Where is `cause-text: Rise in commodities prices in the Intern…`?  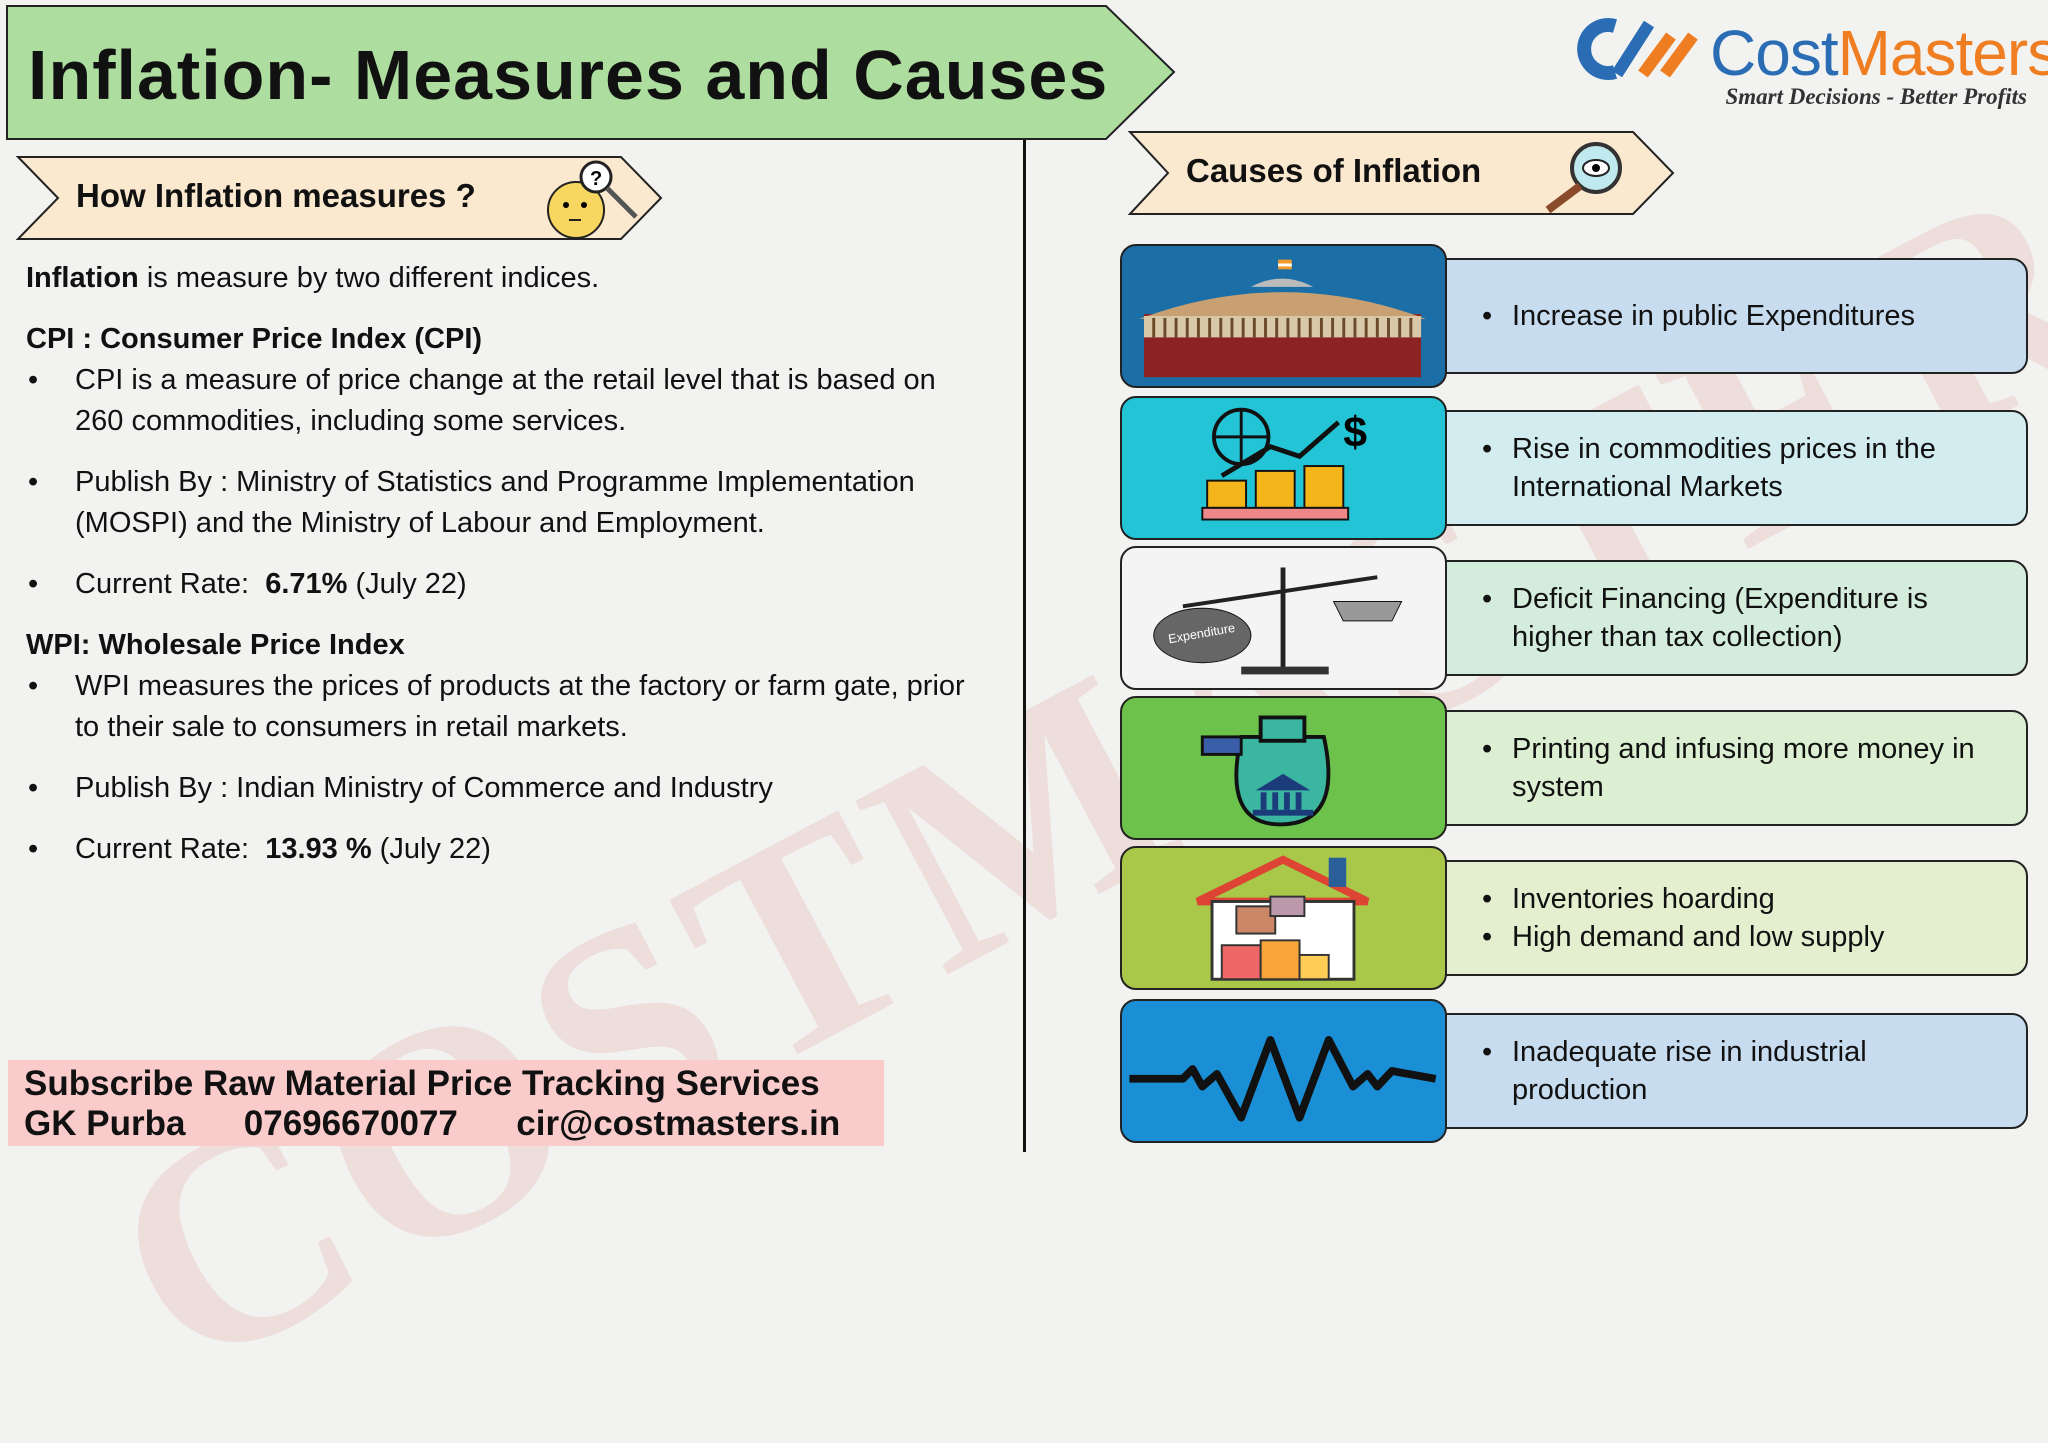 cause-text: Rise in commodities prices in the Intern… is located at coordinates (1744, 468).